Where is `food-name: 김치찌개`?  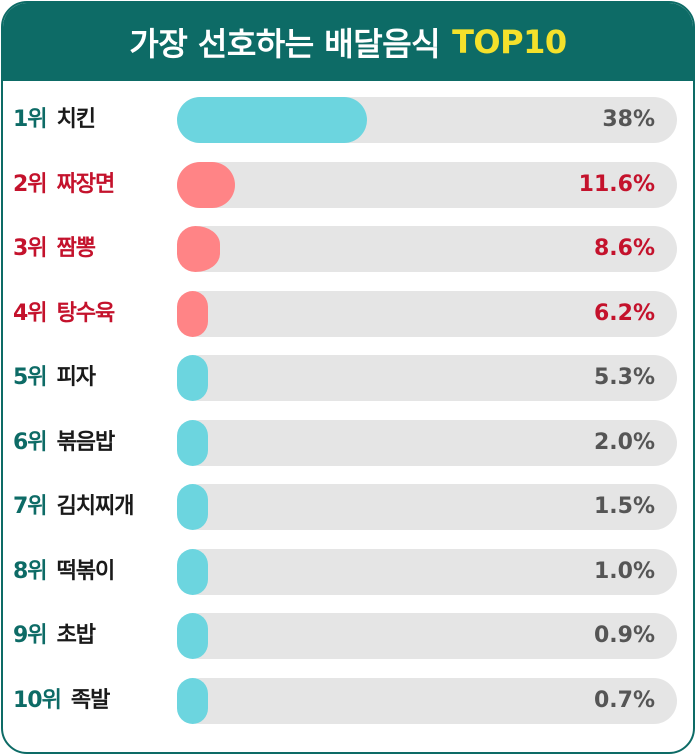 food-name: 김치찌개 is located at coordinates (95, 506).